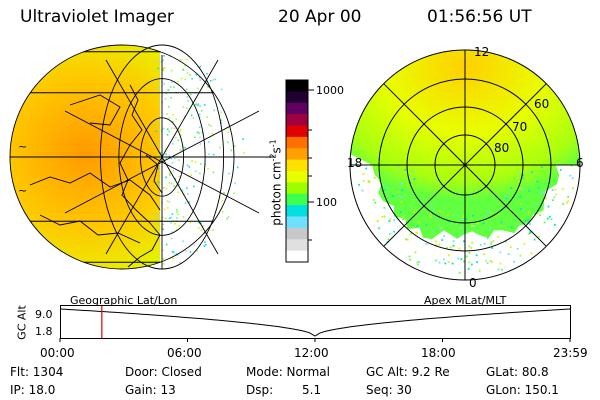 This screenshot has height=400, width=600. What do you see at coordinates (311, 353) in the screenshot?
I see `alt-xtick-1200: 12:00` at bounding box center [311, 353].